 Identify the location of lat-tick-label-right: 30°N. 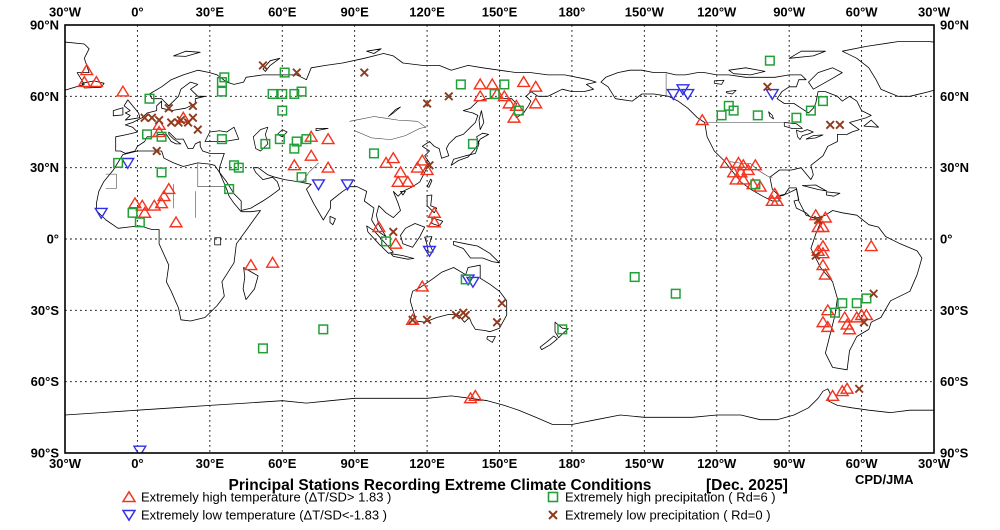
(954, 167).